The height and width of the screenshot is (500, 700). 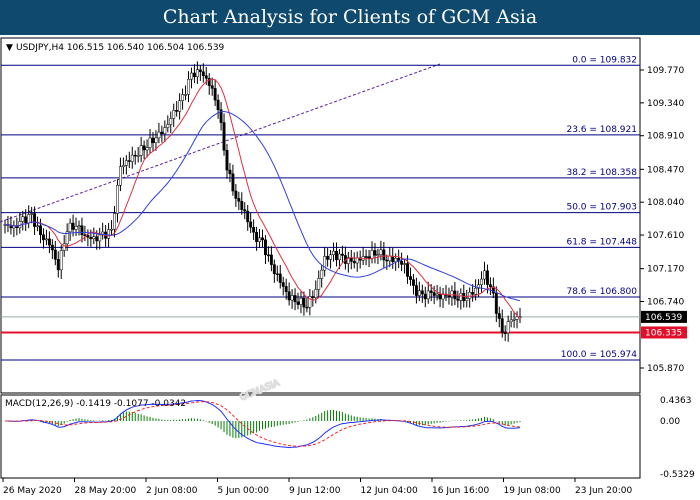 What do you see at coordinates (664, 332) in the screenshot?
I see `support-badge` at bounding box center [664, 332].